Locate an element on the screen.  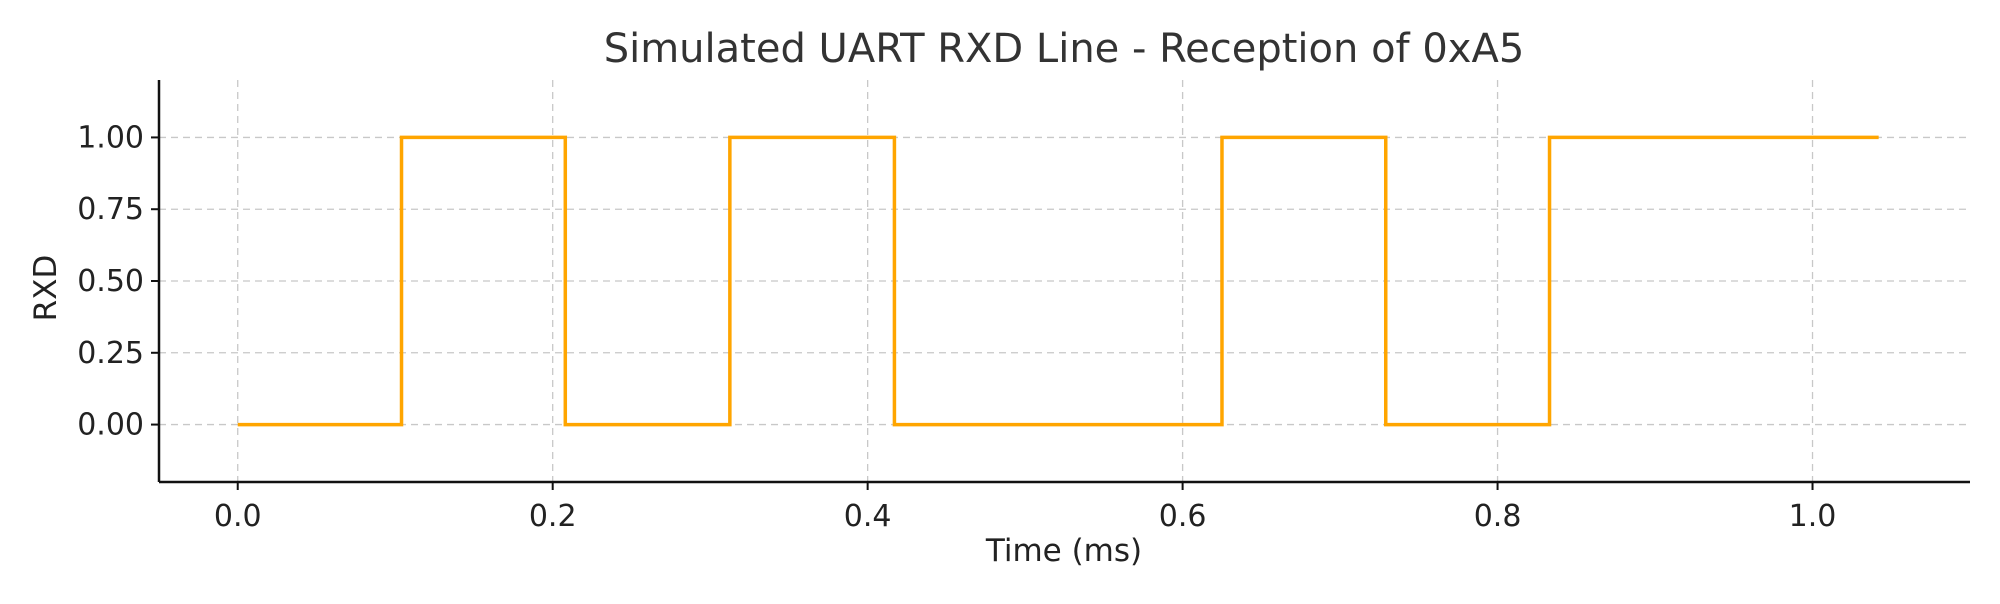
x-tick-label-2: 0.4 is located at coordinates (868, 516).